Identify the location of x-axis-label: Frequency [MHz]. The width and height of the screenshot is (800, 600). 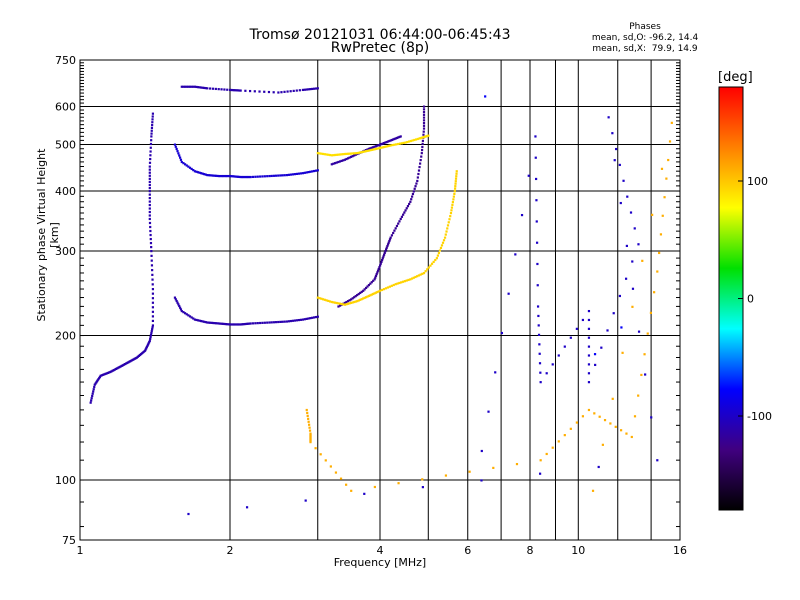
(380, 562).